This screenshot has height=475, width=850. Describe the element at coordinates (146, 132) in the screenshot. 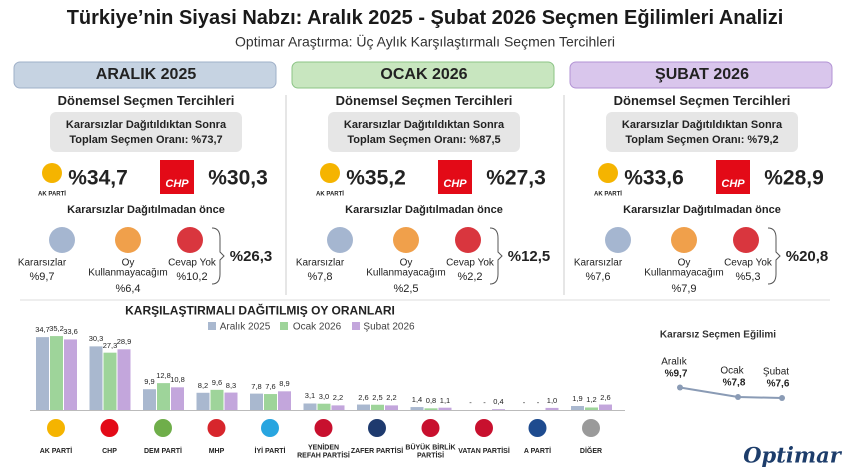

I see `info-box` at that location.